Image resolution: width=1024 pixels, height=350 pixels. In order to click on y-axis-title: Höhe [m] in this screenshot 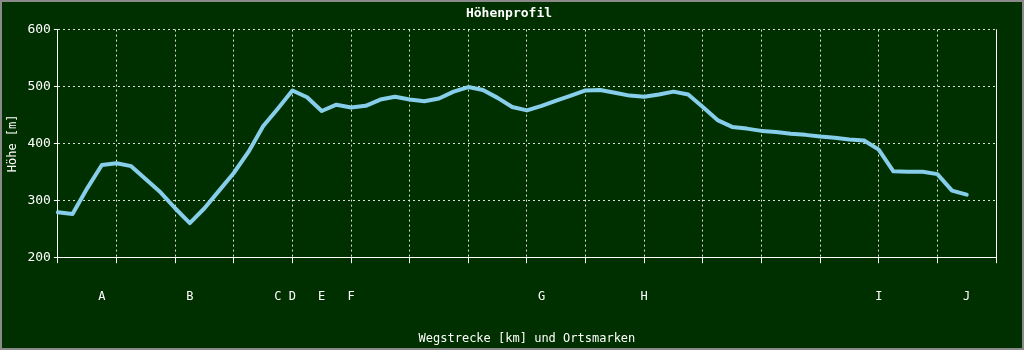, I will do `click(12, 143)`.